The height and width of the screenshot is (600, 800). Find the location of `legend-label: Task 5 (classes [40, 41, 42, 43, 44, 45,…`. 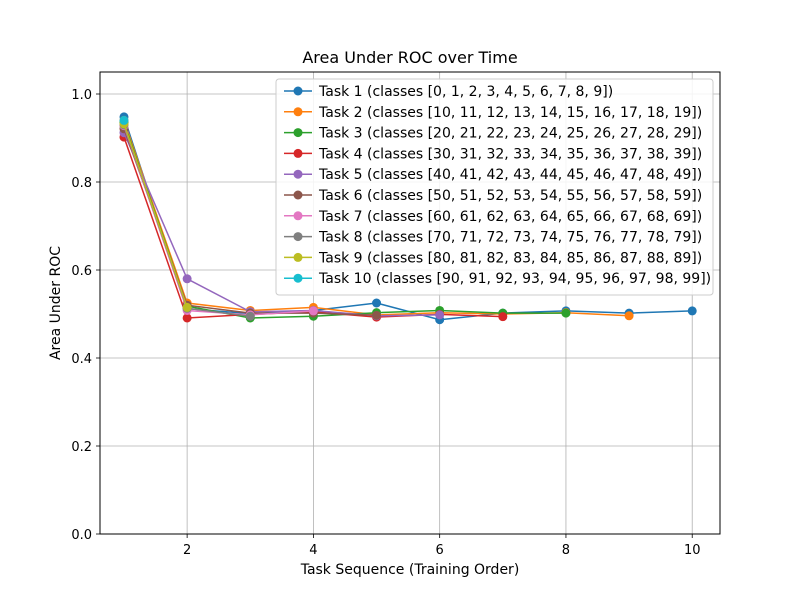

legend-label: Task 5 (classes [40, 41, 42, 43, 44, 45,… is located at coordinates (510, 175).